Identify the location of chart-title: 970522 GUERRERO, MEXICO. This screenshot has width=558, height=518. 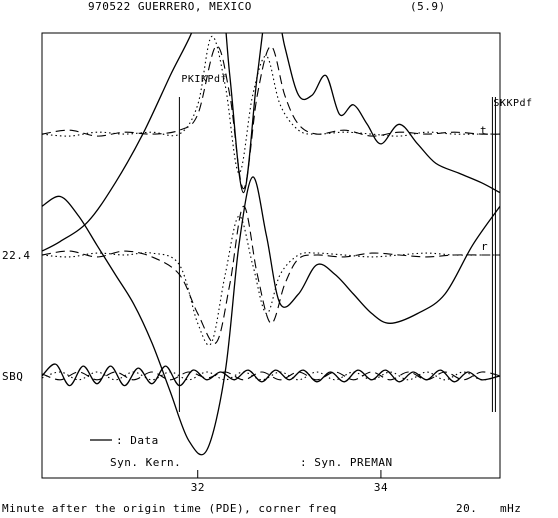
(170, 6).